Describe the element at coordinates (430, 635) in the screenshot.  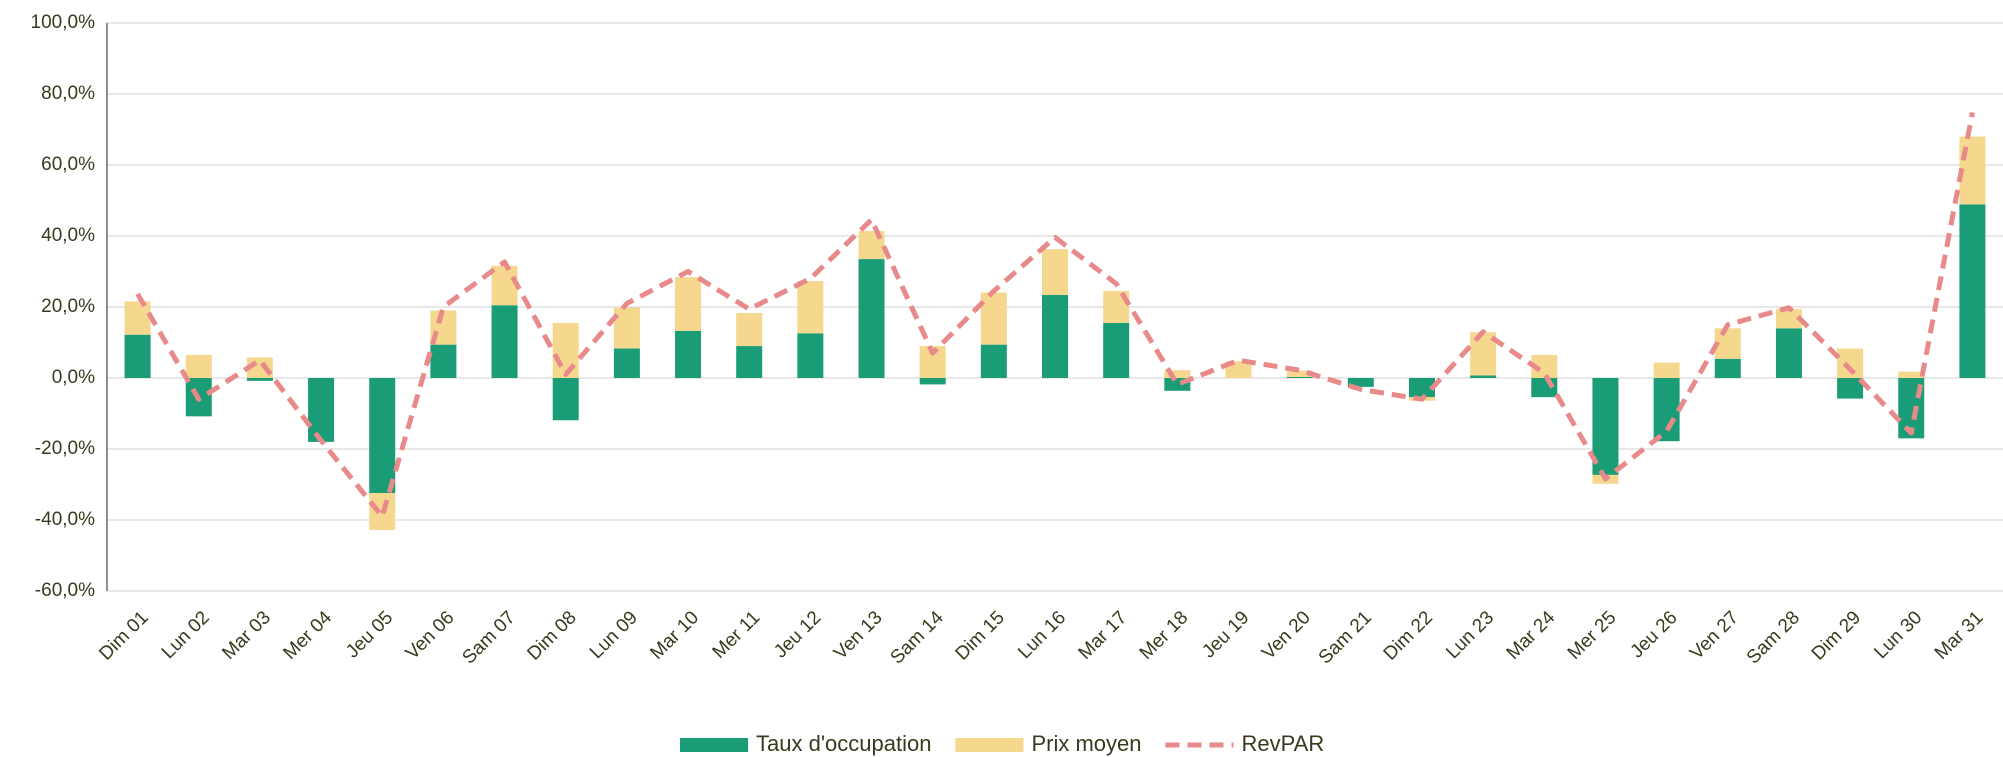
I see `x-tick-label: Ven 06` at that location.